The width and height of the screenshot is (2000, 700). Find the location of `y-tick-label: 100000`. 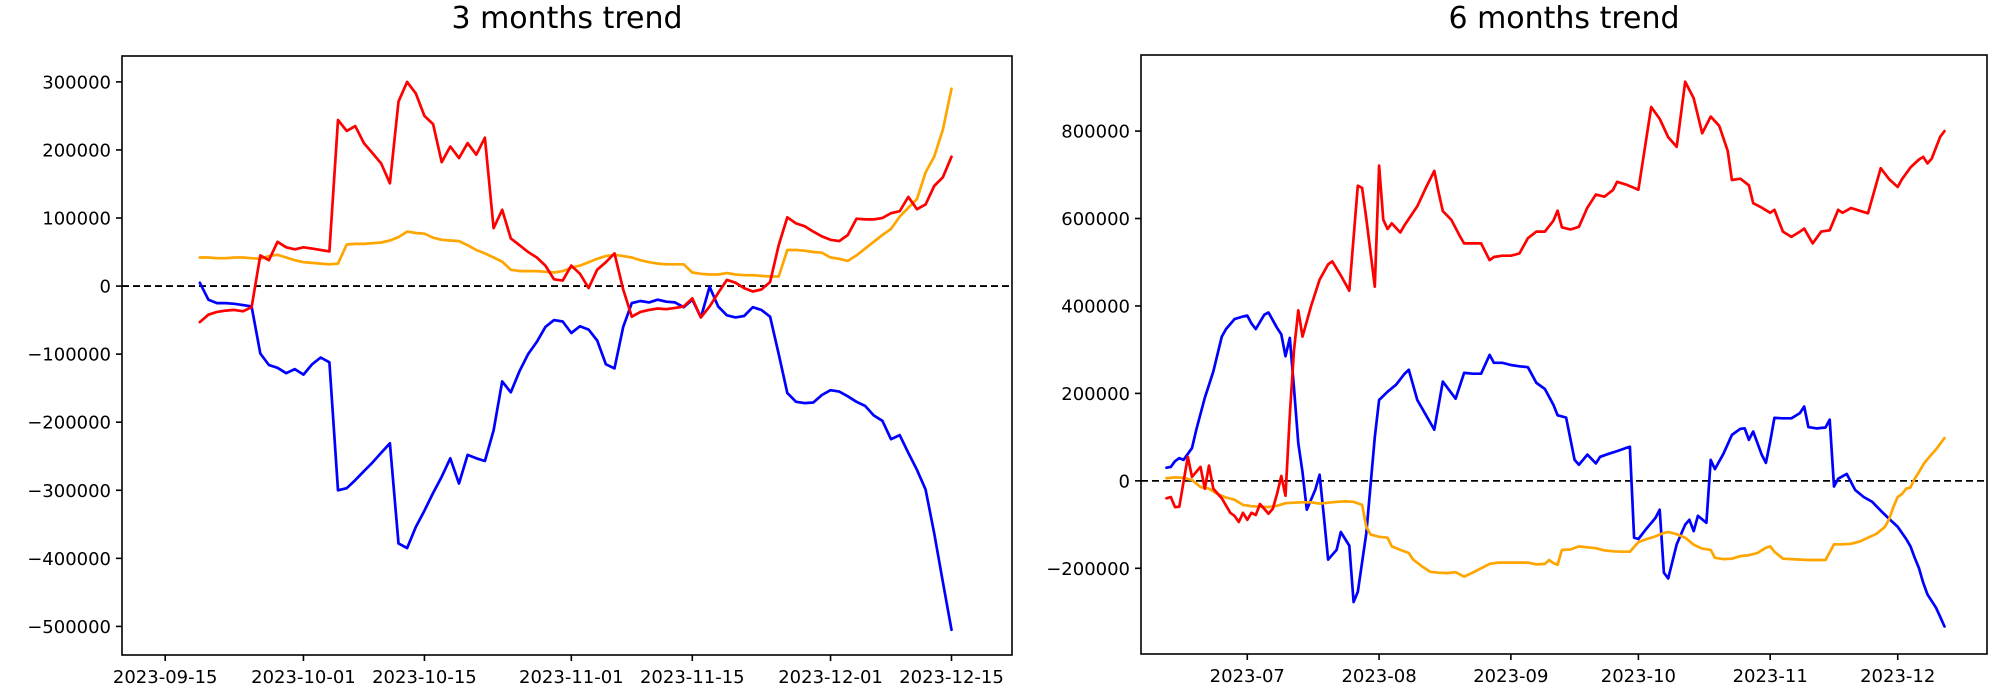

y-tick-label: 100000 is located at coordinates (76, 219).